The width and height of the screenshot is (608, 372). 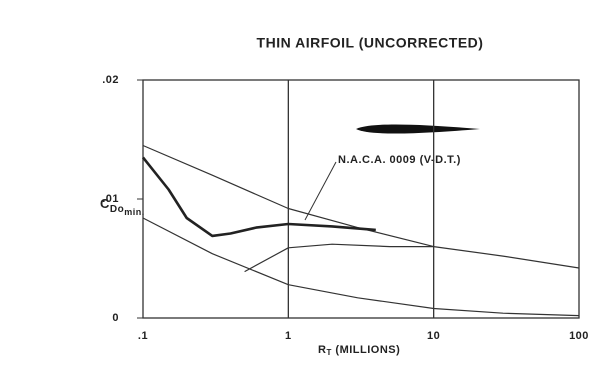 What do you see at coordinates (105, 203) in the screenshot?
I see `y-label-main: C` at bounding box center [105, 203].